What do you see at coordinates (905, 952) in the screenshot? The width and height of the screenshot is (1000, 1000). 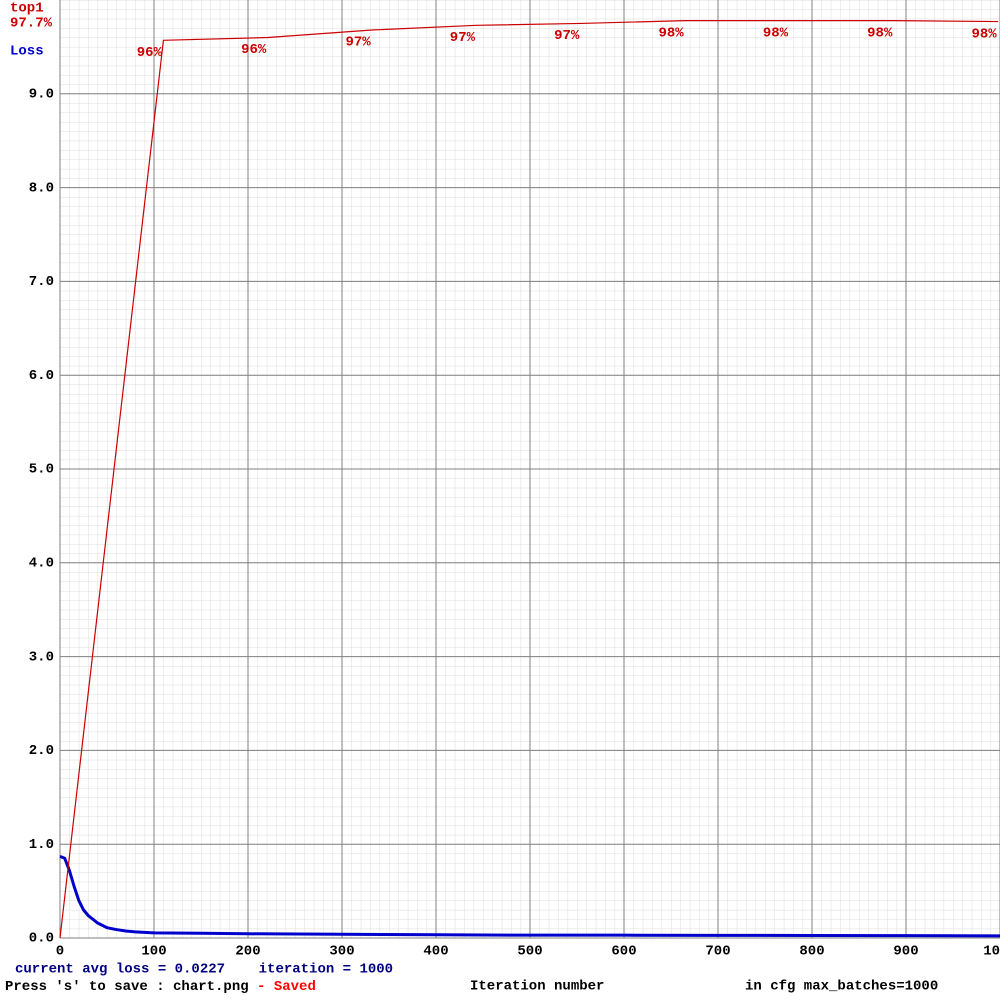 I see `x-tick-label: 900` at bounding box center [905, 952].